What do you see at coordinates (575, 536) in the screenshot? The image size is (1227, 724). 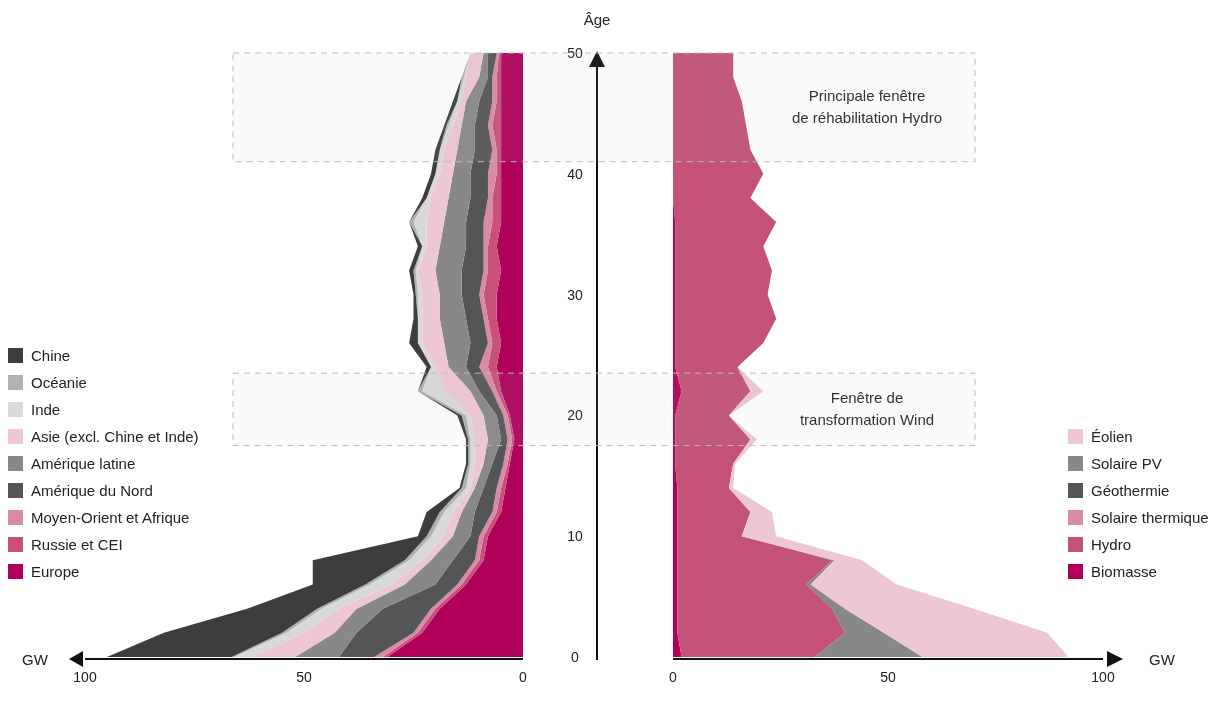 I see `y-tick-label: 10` at bounding box center [575, 536].